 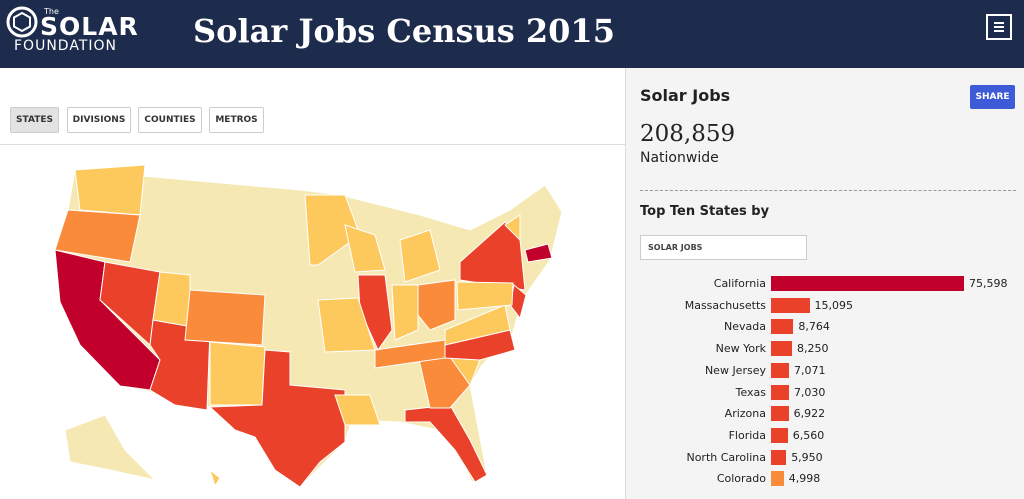 What do you see at coordinates (745, 327) in the screenshot?
I see `bar-label: Nevada` at bounding box center [745, 327].